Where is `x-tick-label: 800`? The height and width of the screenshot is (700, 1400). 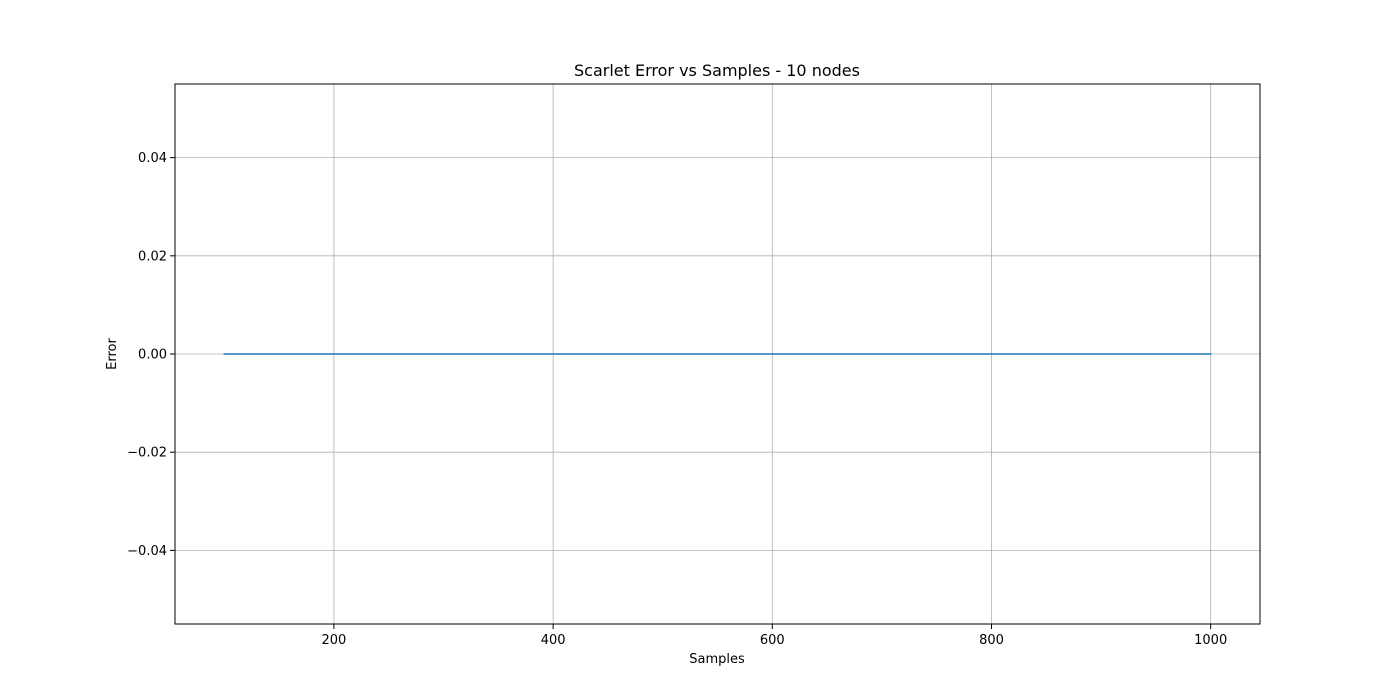
x-tick-label: 800 is located at coordinates (991, 640).